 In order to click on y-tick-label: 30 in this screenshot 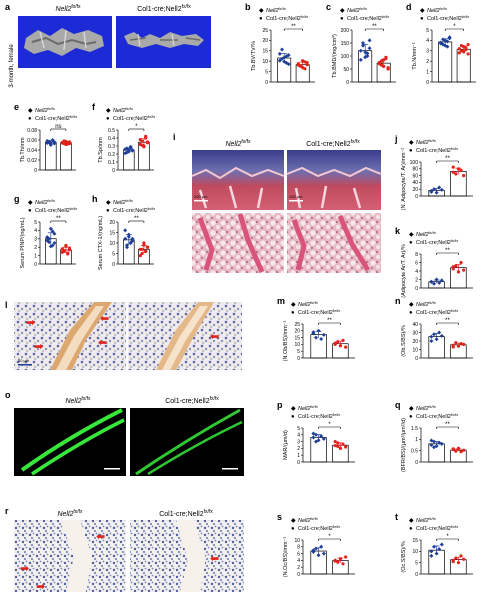, I will do `click(415, 333)`.